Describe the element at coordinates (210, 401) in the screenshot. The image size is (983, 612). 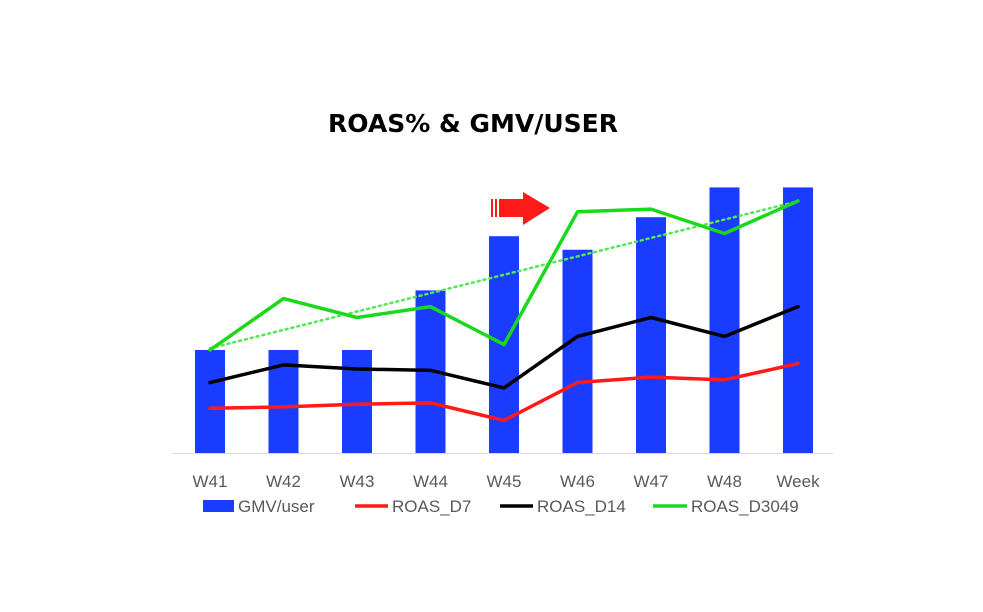
I see `bar-w41` at that location.